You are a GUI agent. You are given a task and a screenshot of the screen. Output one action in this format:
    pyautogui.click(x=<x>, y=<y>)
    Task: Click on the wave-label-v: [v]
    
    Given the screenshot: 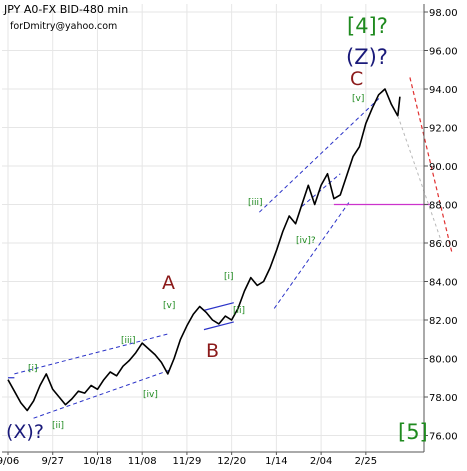 What is the action you would take?
    pyautogui.click(x=169, y=306)
    